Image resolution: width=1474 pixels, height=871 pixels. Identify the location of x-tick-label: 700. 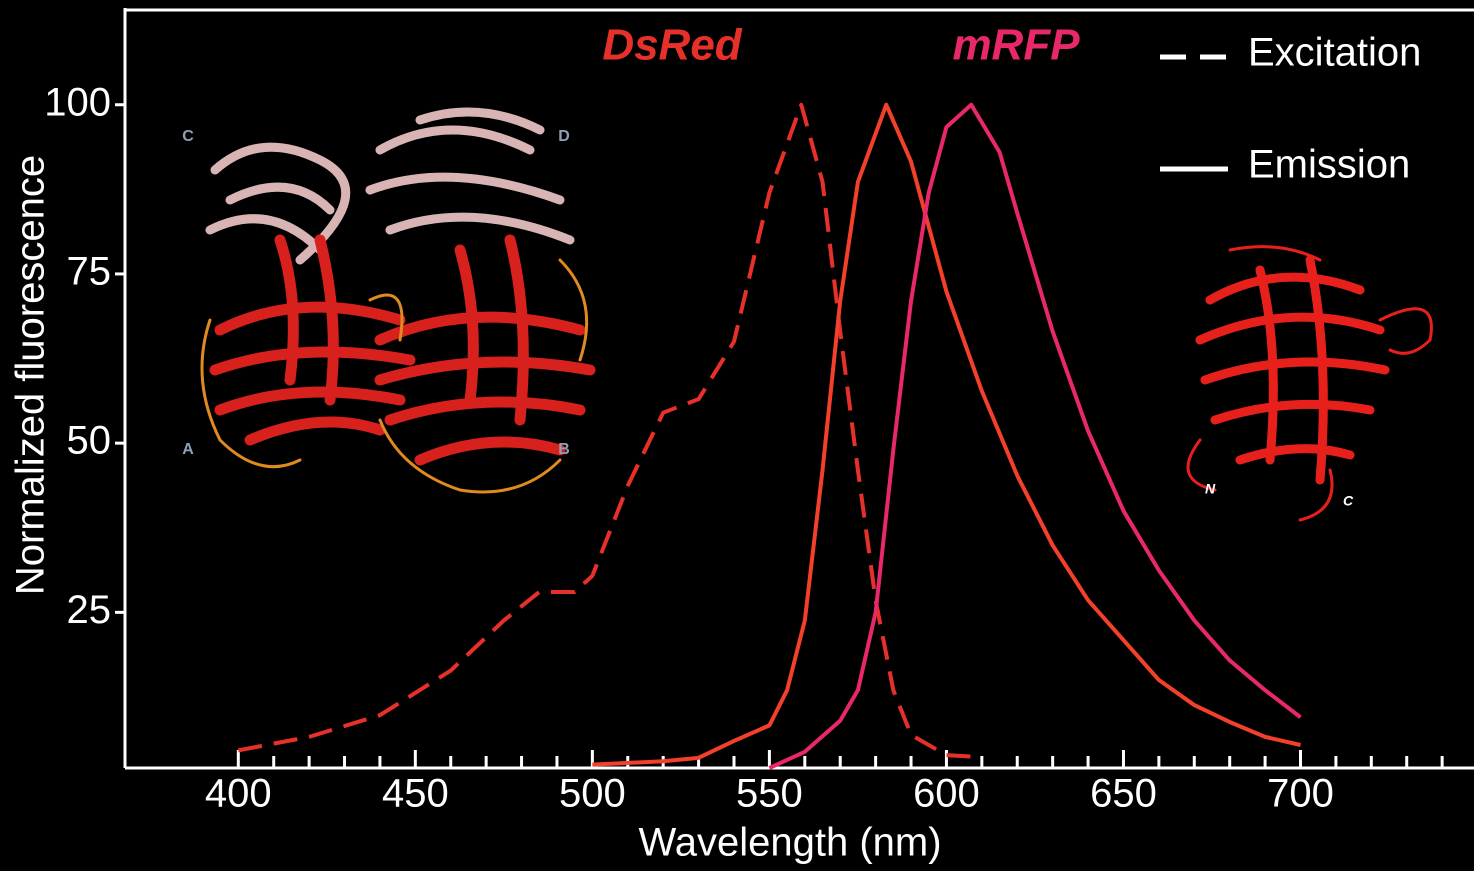
(1300, 794).